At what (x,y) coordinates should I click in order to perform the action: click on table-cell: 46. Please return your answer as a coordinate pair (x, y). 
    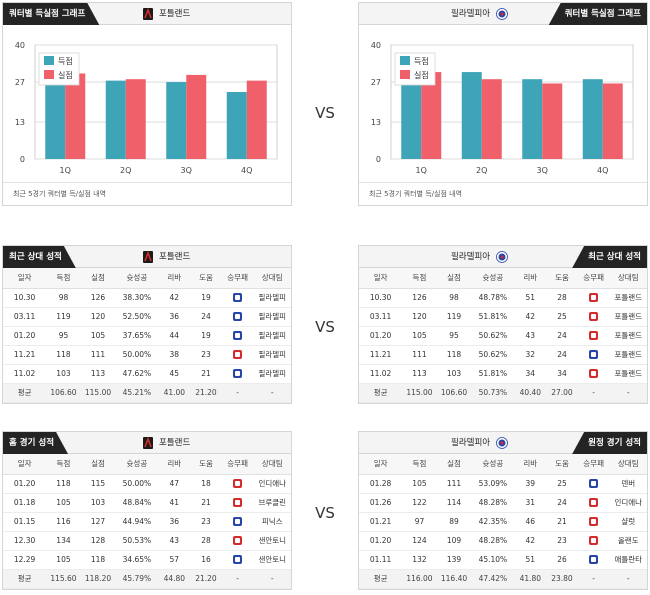
    Looking at the image, I should click on (530, 522).